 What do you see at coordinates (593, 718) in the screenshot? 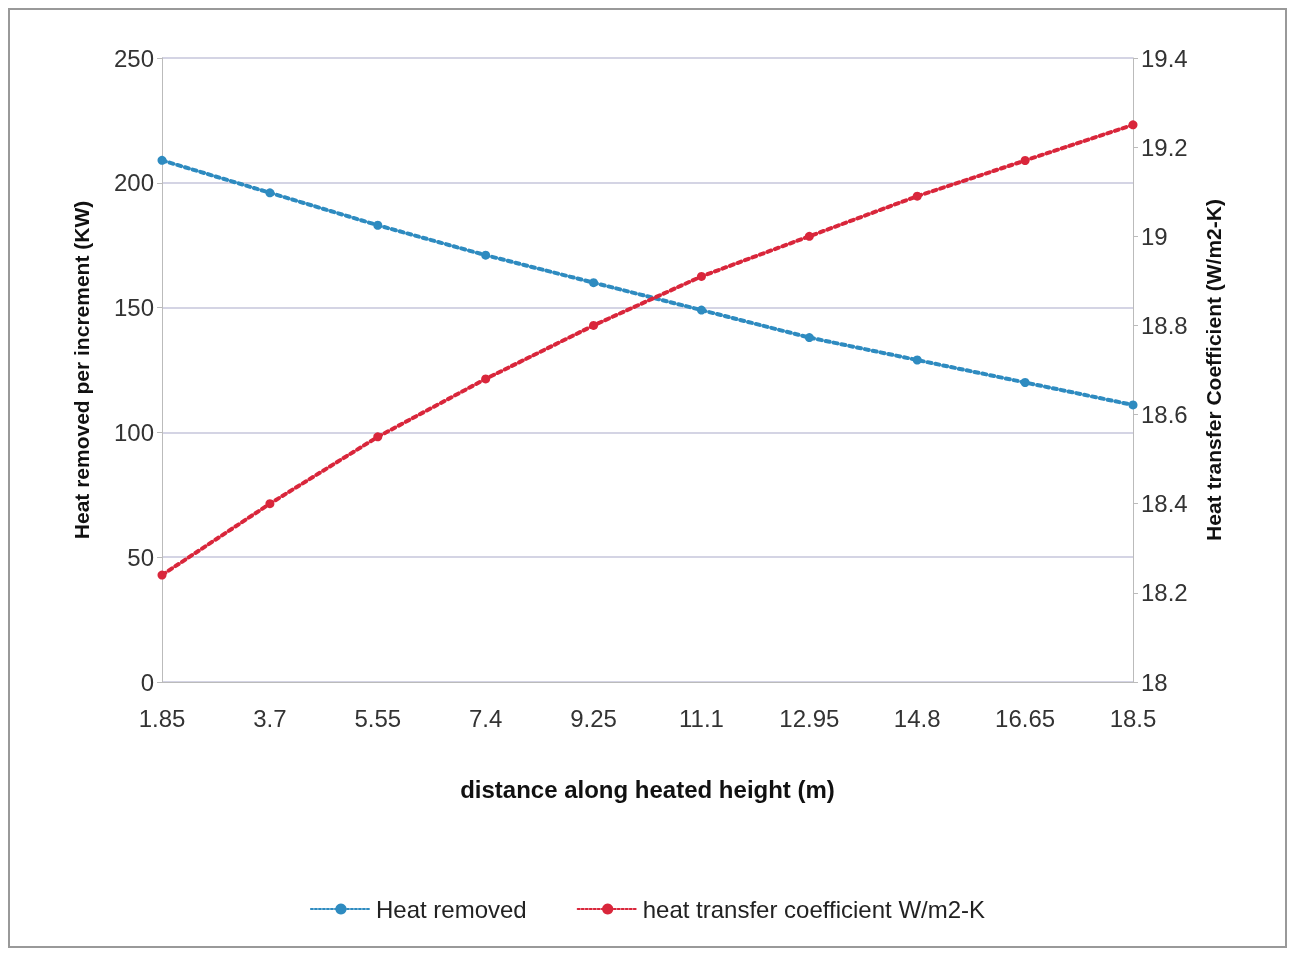
I see `x-tick-label: 9.25` at bounding box center [593, 718].